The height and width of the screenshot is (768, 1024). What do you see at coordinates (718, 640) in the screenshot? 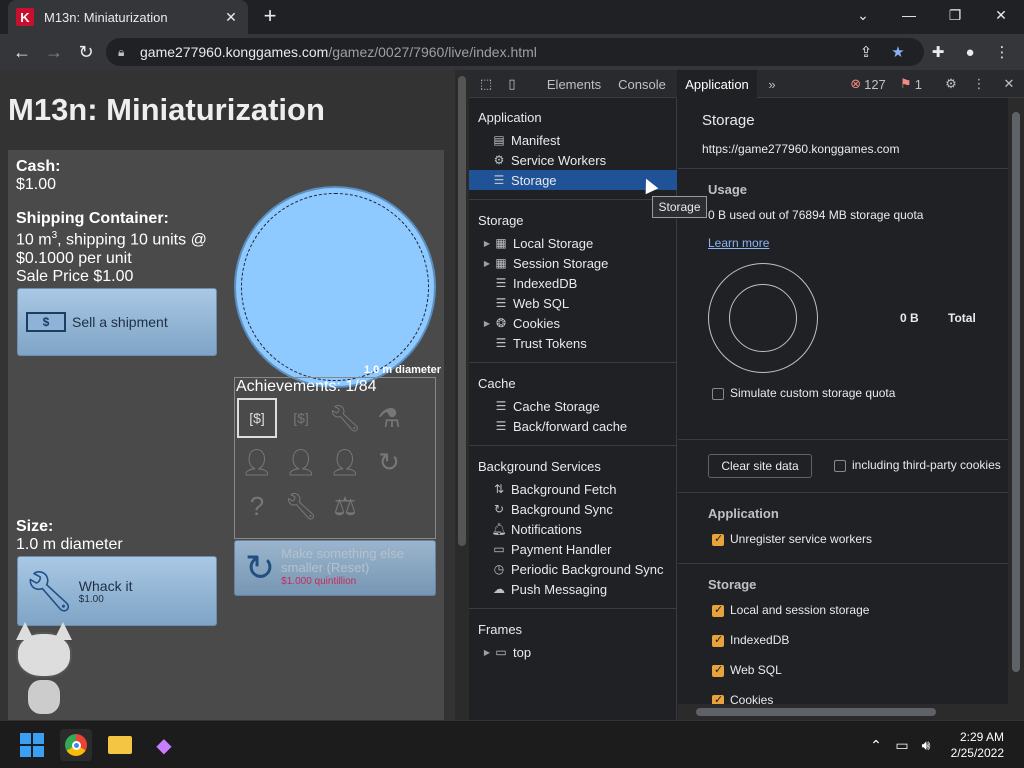
I see `indexeddb-checkbox` at bounding box center [718, 640].